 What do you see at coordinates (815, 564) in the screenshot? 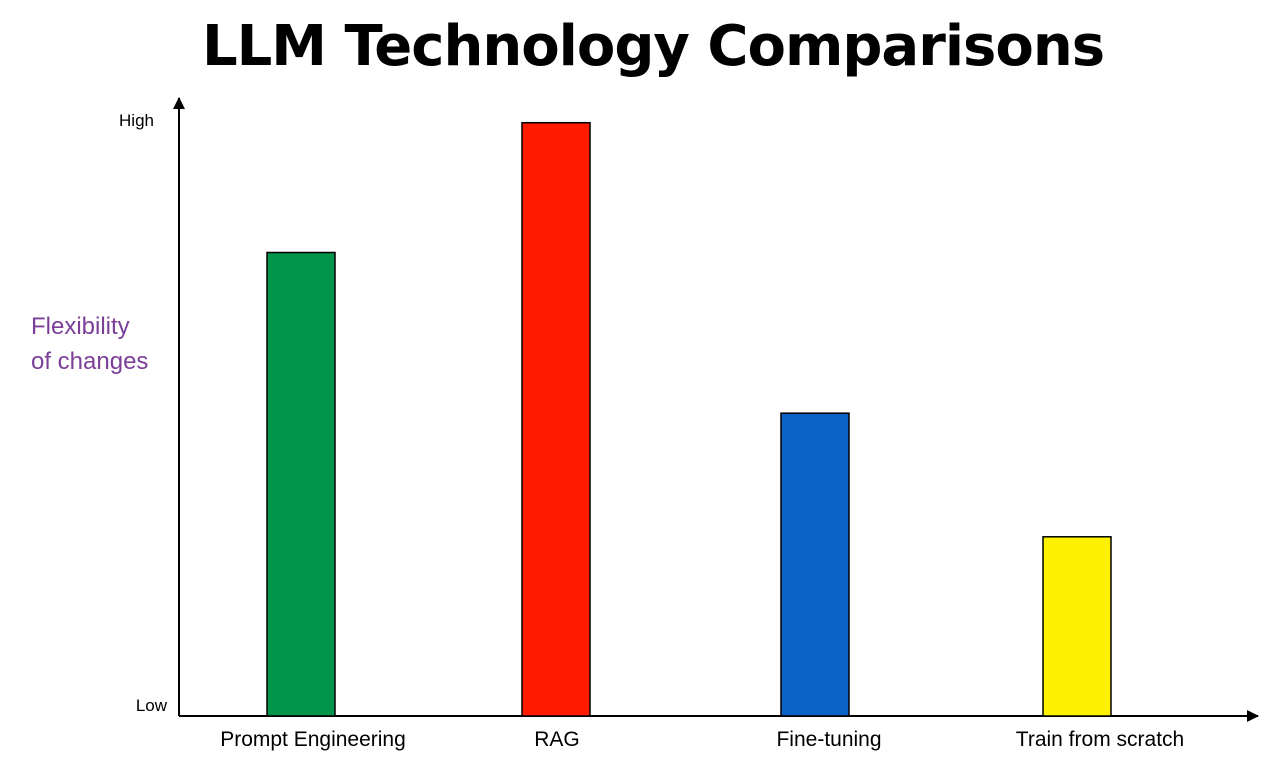
I see `bar-fine-tuning` at bounding box center [815, 564].